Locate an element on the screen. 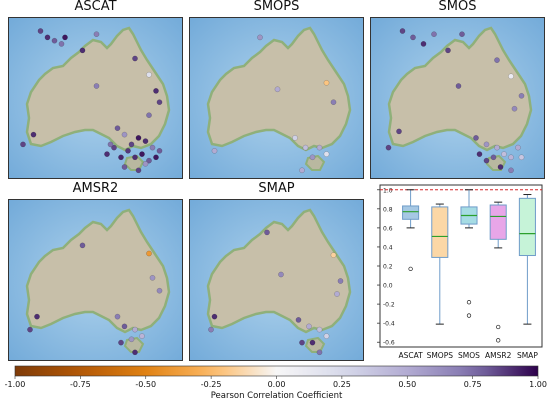  x-tick-label: SMOPS is located at coordinates (440, 355).